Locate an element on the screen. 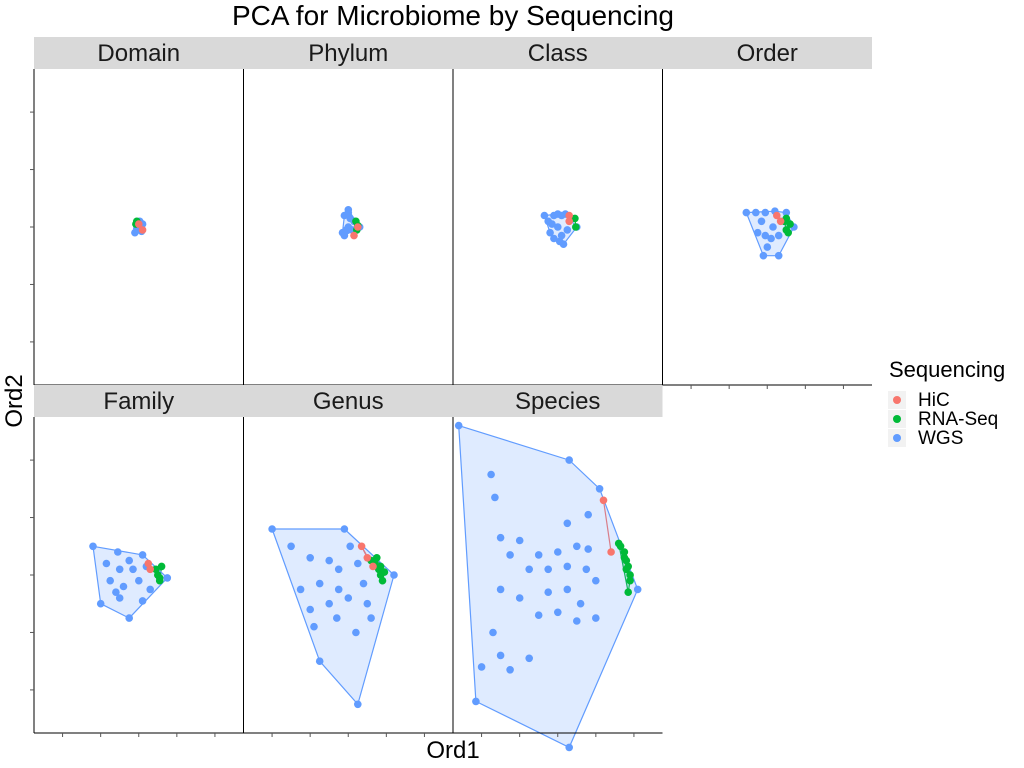 This screenshot has height=768, width=1024. strip-label-genus: Genus is located at coordinates (348, 401).